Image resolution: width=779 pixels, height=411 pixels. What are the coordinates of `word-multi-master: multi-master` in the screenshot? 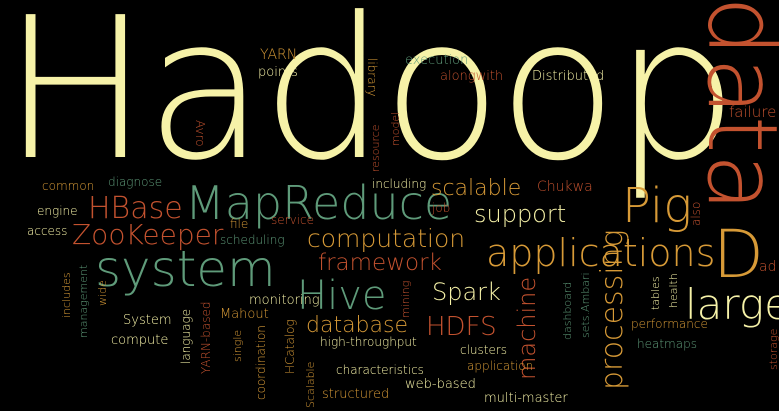 It's located at (526, 398).